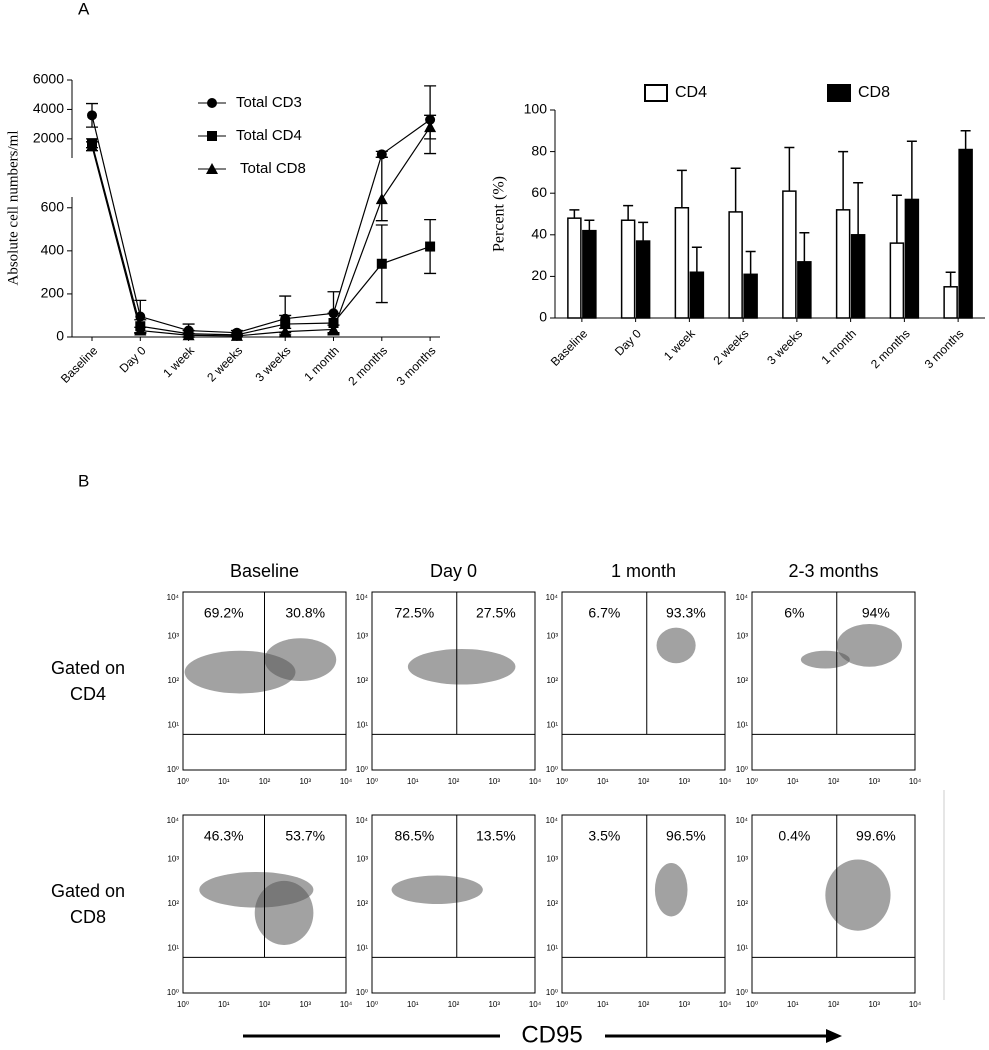 Image resolution: width=989 pixels, height=1050 pixels. What do you see at coordinates (686, 613) in the screenshot?
I see `quadrant-percent: 93.3%` at bounding box center [686, 613].